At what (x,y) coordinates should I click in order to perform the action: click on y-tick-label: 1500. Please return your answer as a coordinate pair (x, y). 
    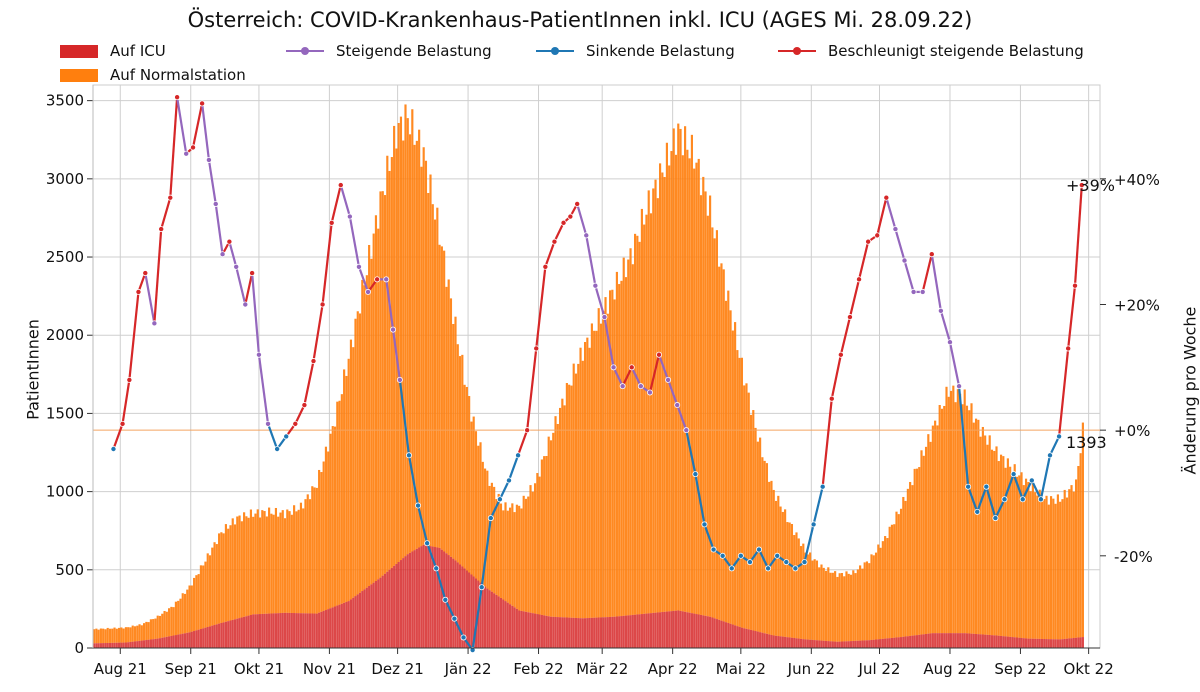
    Looking at the image, I should click on (65, 413).